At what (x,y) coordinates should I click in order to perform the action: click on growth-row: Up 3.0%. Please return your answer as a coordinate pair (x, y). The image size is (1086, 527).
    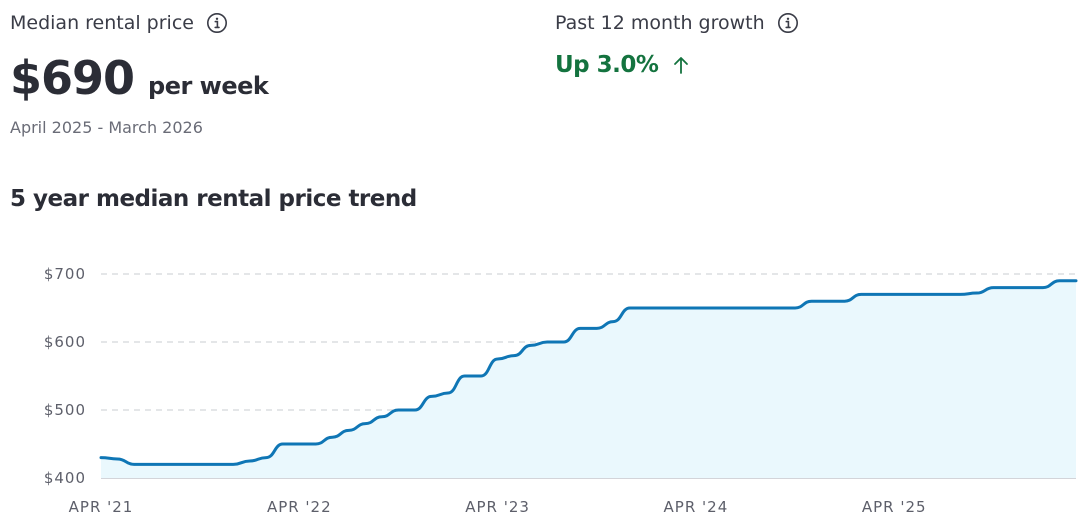
    Looking at the image, I should click on (677, 65).